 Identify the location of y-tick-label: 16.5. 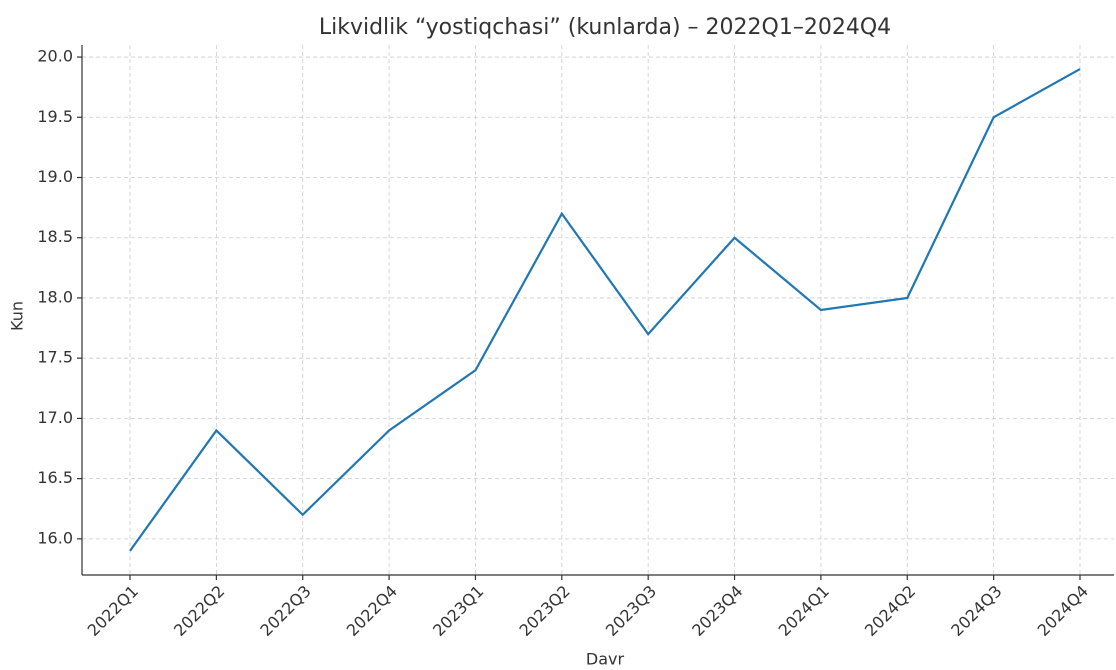
(55, 477).